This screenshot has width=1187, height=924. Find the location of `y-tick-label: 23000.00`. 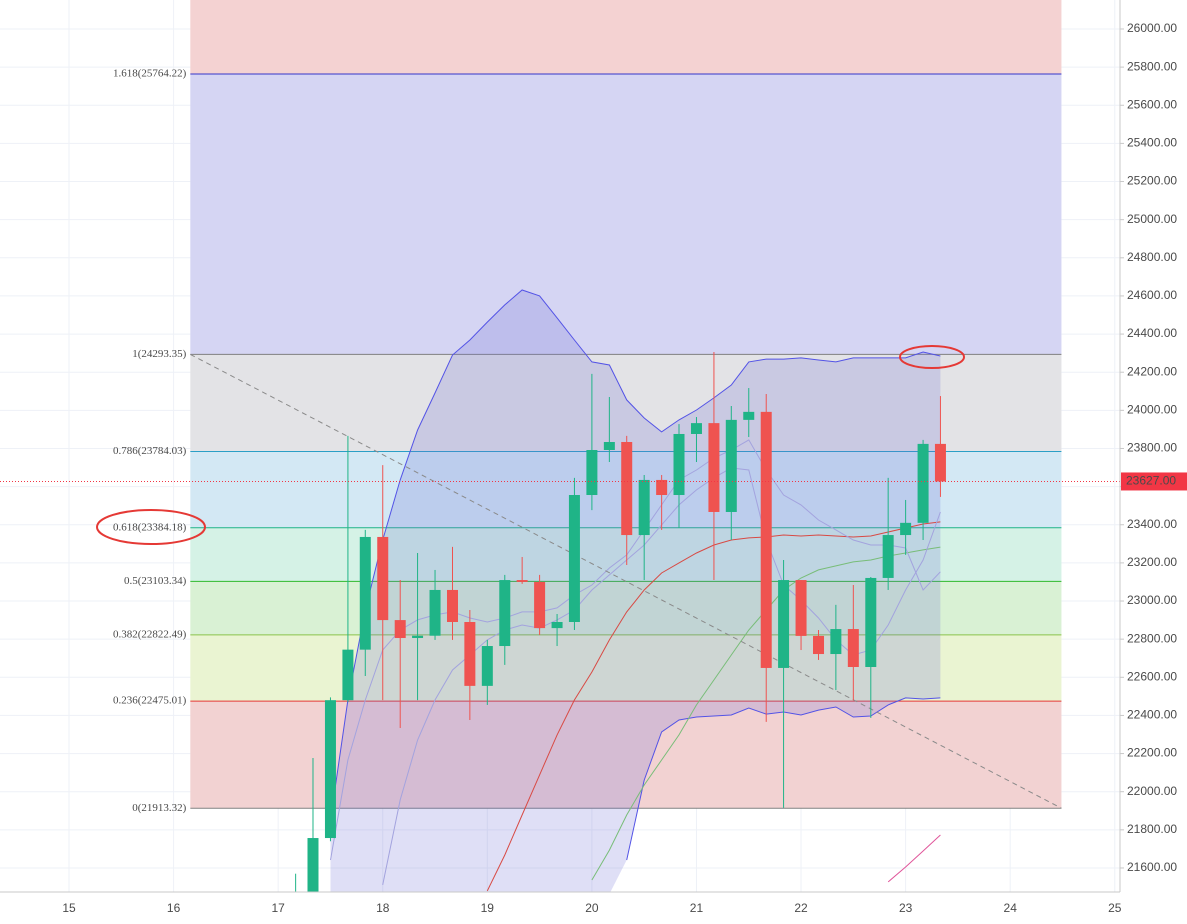

y-tick-label: 23000.00 is located at coordinates (1152, 600).